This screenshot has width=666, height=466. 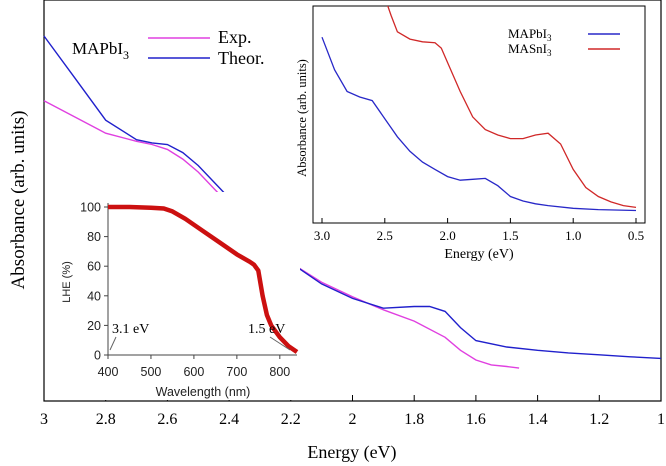 I want to click on inset-bl-annotation-1p5ev: 1.5 eV, so click(x=266, y=329).